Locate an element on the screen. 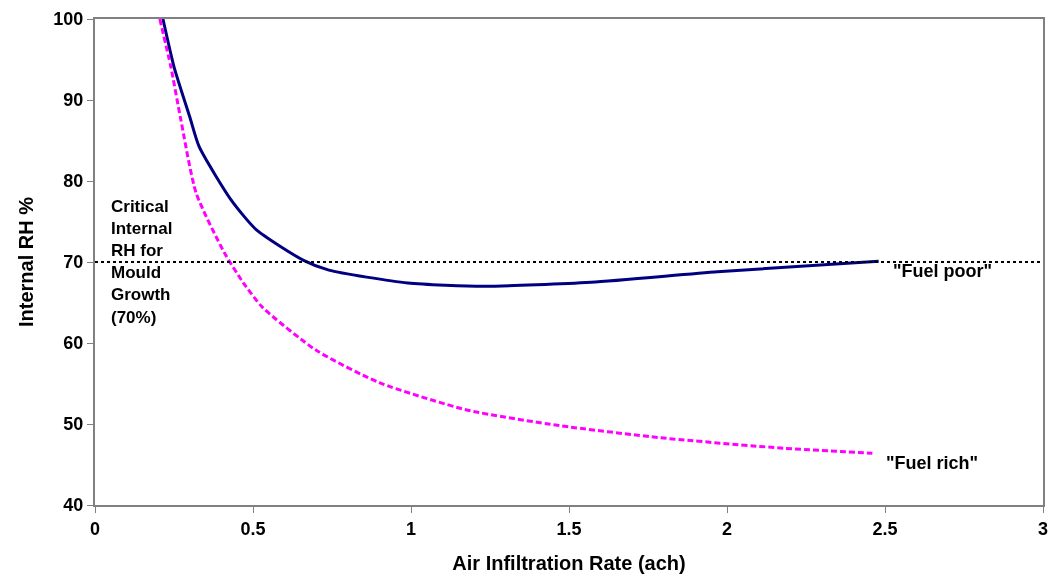 The image size is (1052, 588). x-tick-label: 2.5 is located at coordinates (885, 528).